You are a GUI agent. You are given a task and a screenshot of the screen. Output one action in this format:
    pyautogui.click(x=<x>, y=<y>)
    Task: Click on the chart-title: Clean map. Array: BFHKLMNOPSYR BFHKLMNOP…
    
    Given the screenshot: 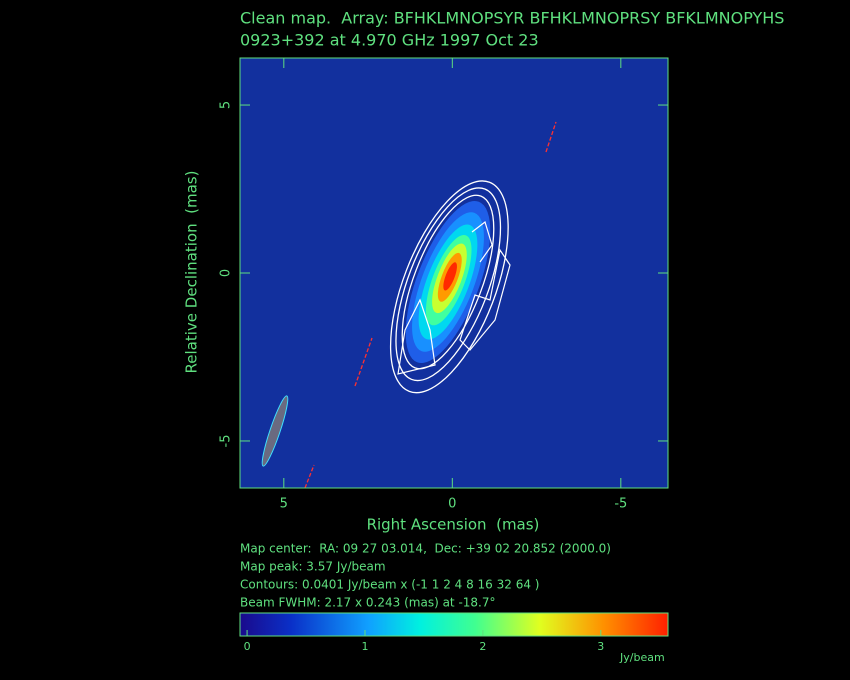 What is the action you would take?
    pyautogui.click(x=512, y=18)
    